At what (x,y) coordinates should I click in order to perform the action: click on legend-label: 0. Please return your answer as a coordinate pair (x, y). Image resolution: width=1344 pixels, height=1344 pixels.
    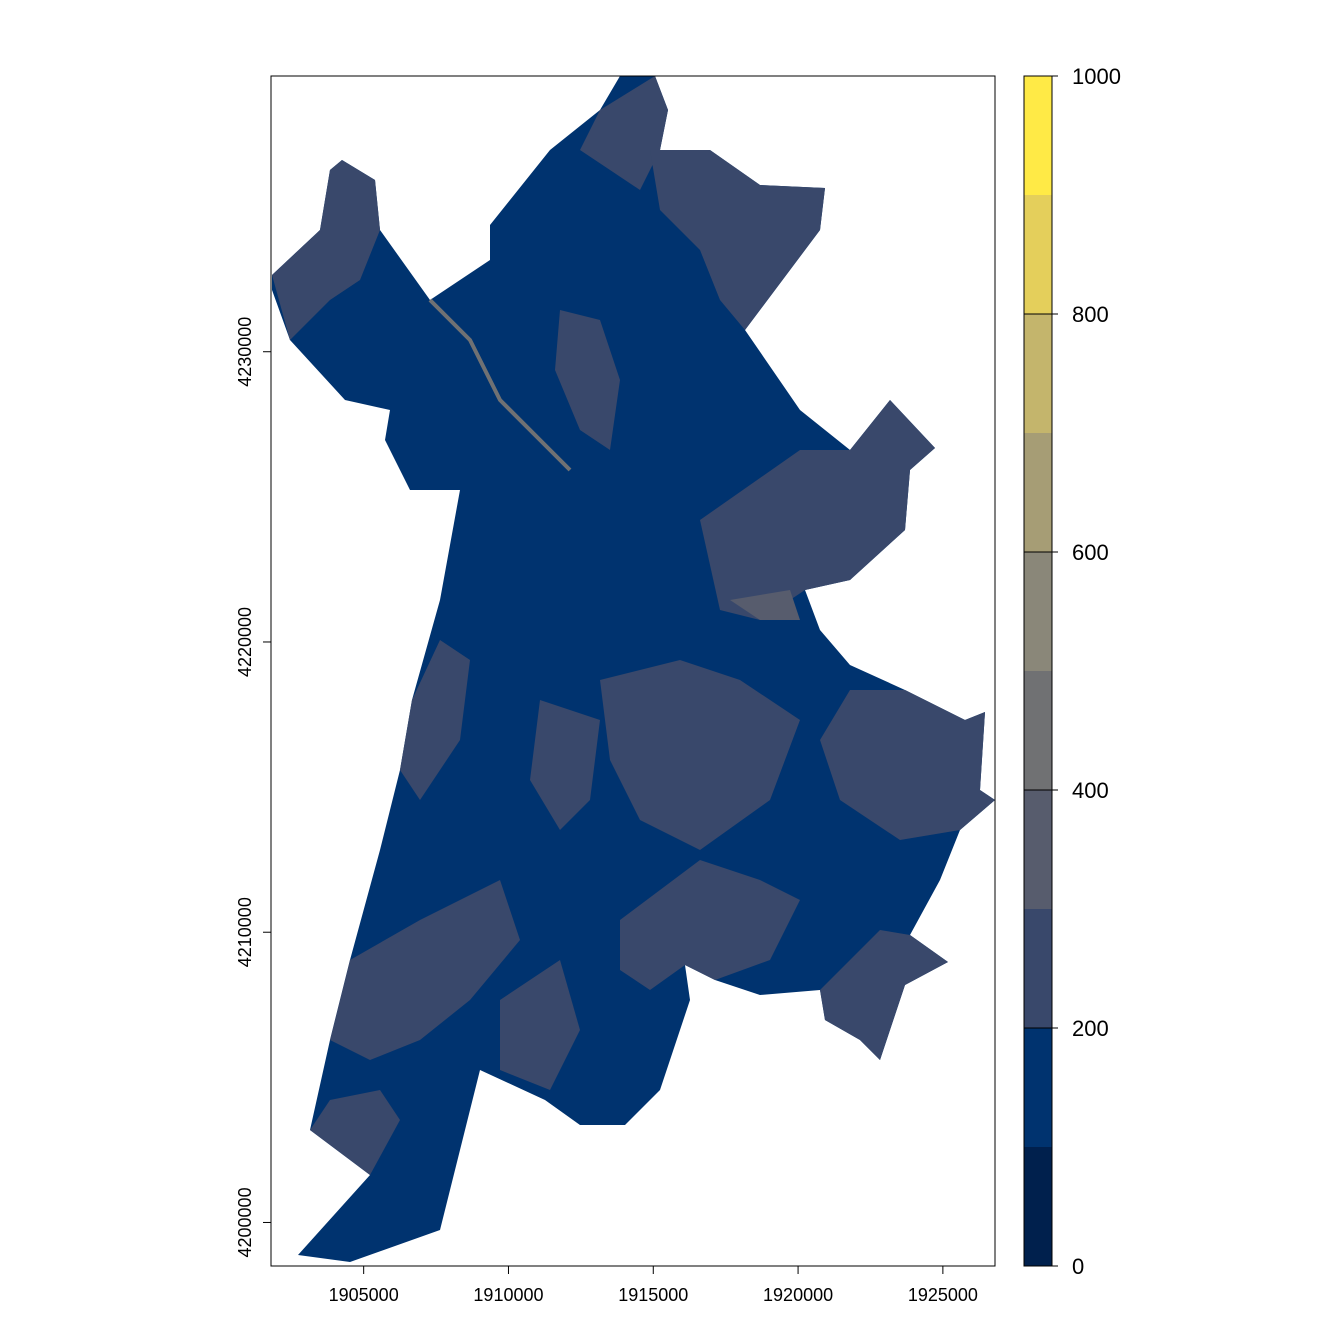
    Looking at the image, I should click on (1078, 1266).